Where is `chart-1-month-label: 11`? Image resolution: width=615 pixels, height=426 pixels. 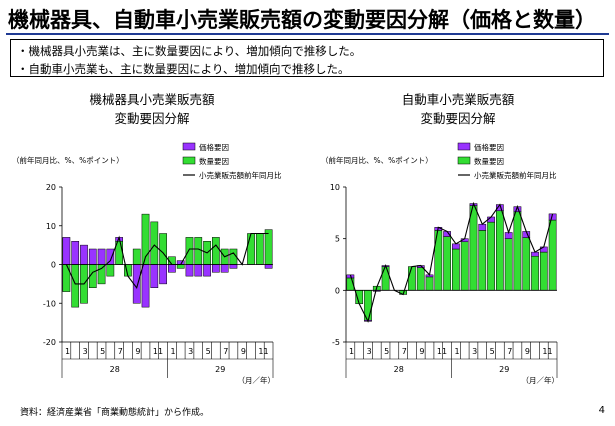 chart-1-month-label: 11 is located at coordinates (263, 351).